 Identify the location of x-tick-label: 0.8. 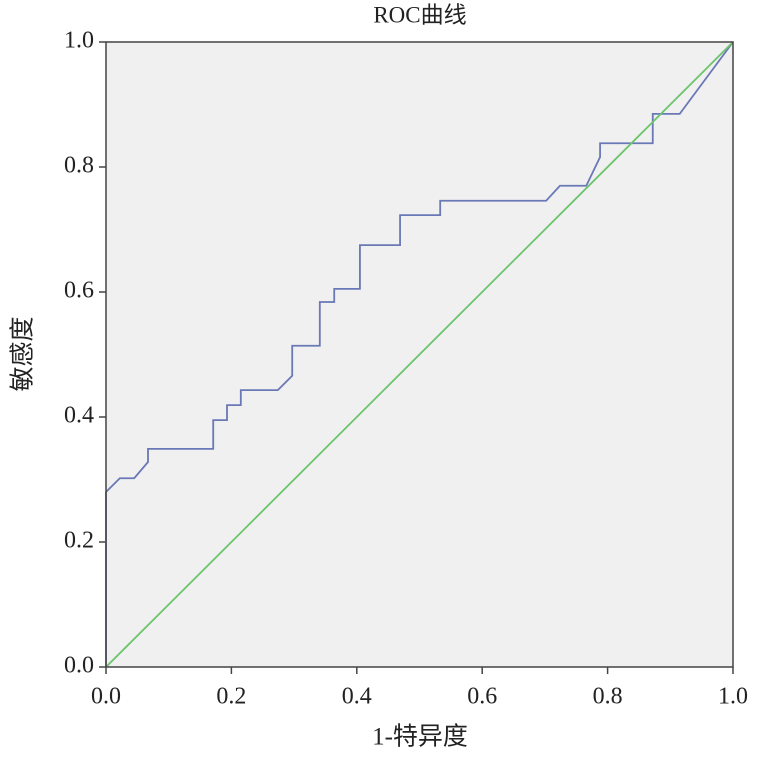
(608, 697).